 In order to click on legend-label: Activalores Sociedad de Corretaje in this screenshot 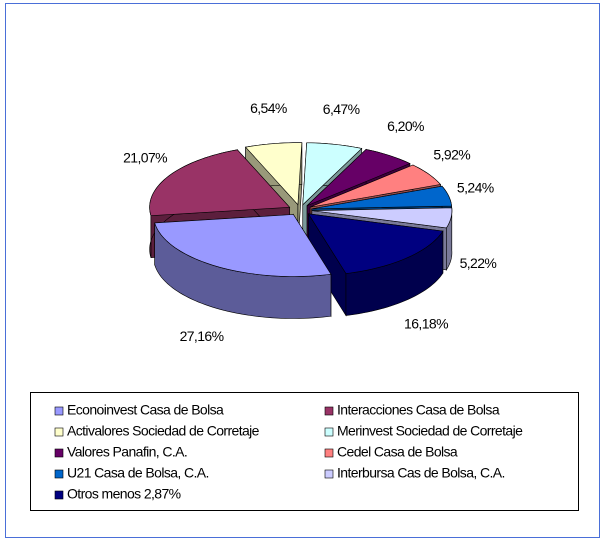, I will do `click(163, 431)`.